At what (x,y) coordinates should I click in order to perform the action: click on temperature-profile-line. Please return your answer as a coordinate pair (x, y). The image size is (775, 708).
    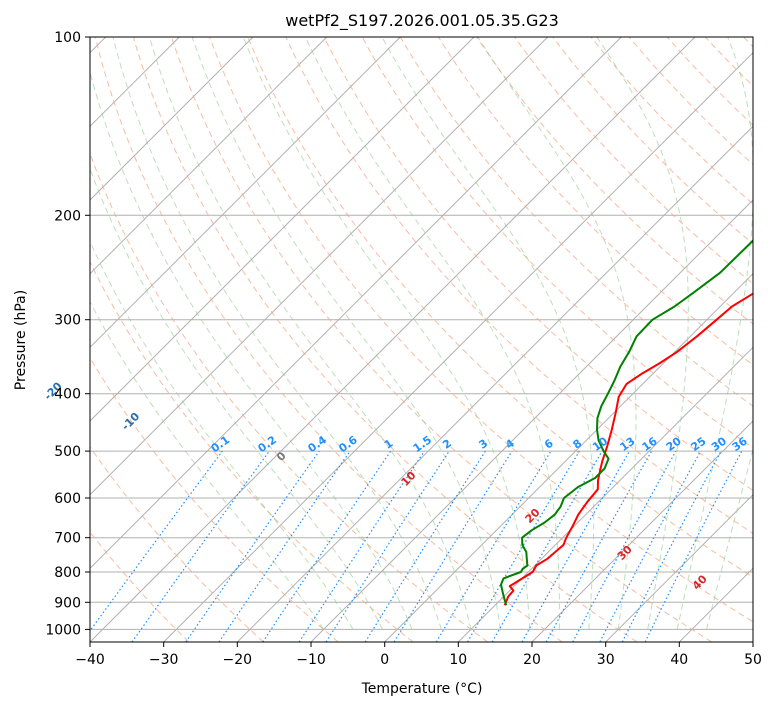
    Looking at the image, I should click on (628, 449).